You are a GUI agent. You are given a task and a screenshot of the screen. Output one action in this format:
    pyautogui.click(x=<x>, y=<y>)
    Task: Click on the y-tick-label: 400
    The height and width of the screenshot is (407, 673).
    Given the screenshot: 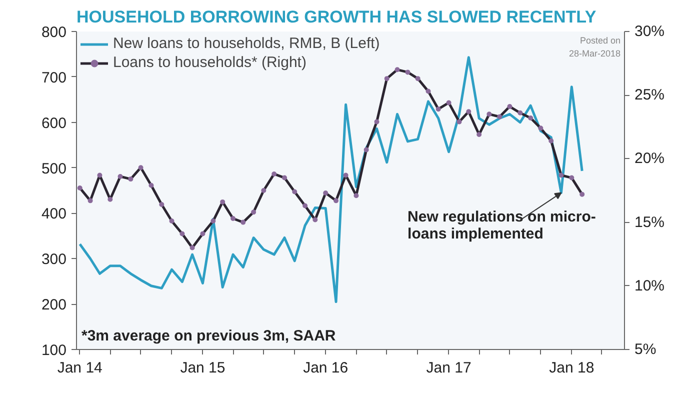 What is the action you would take?
    pyautogui.click(x=54, y=214)
    